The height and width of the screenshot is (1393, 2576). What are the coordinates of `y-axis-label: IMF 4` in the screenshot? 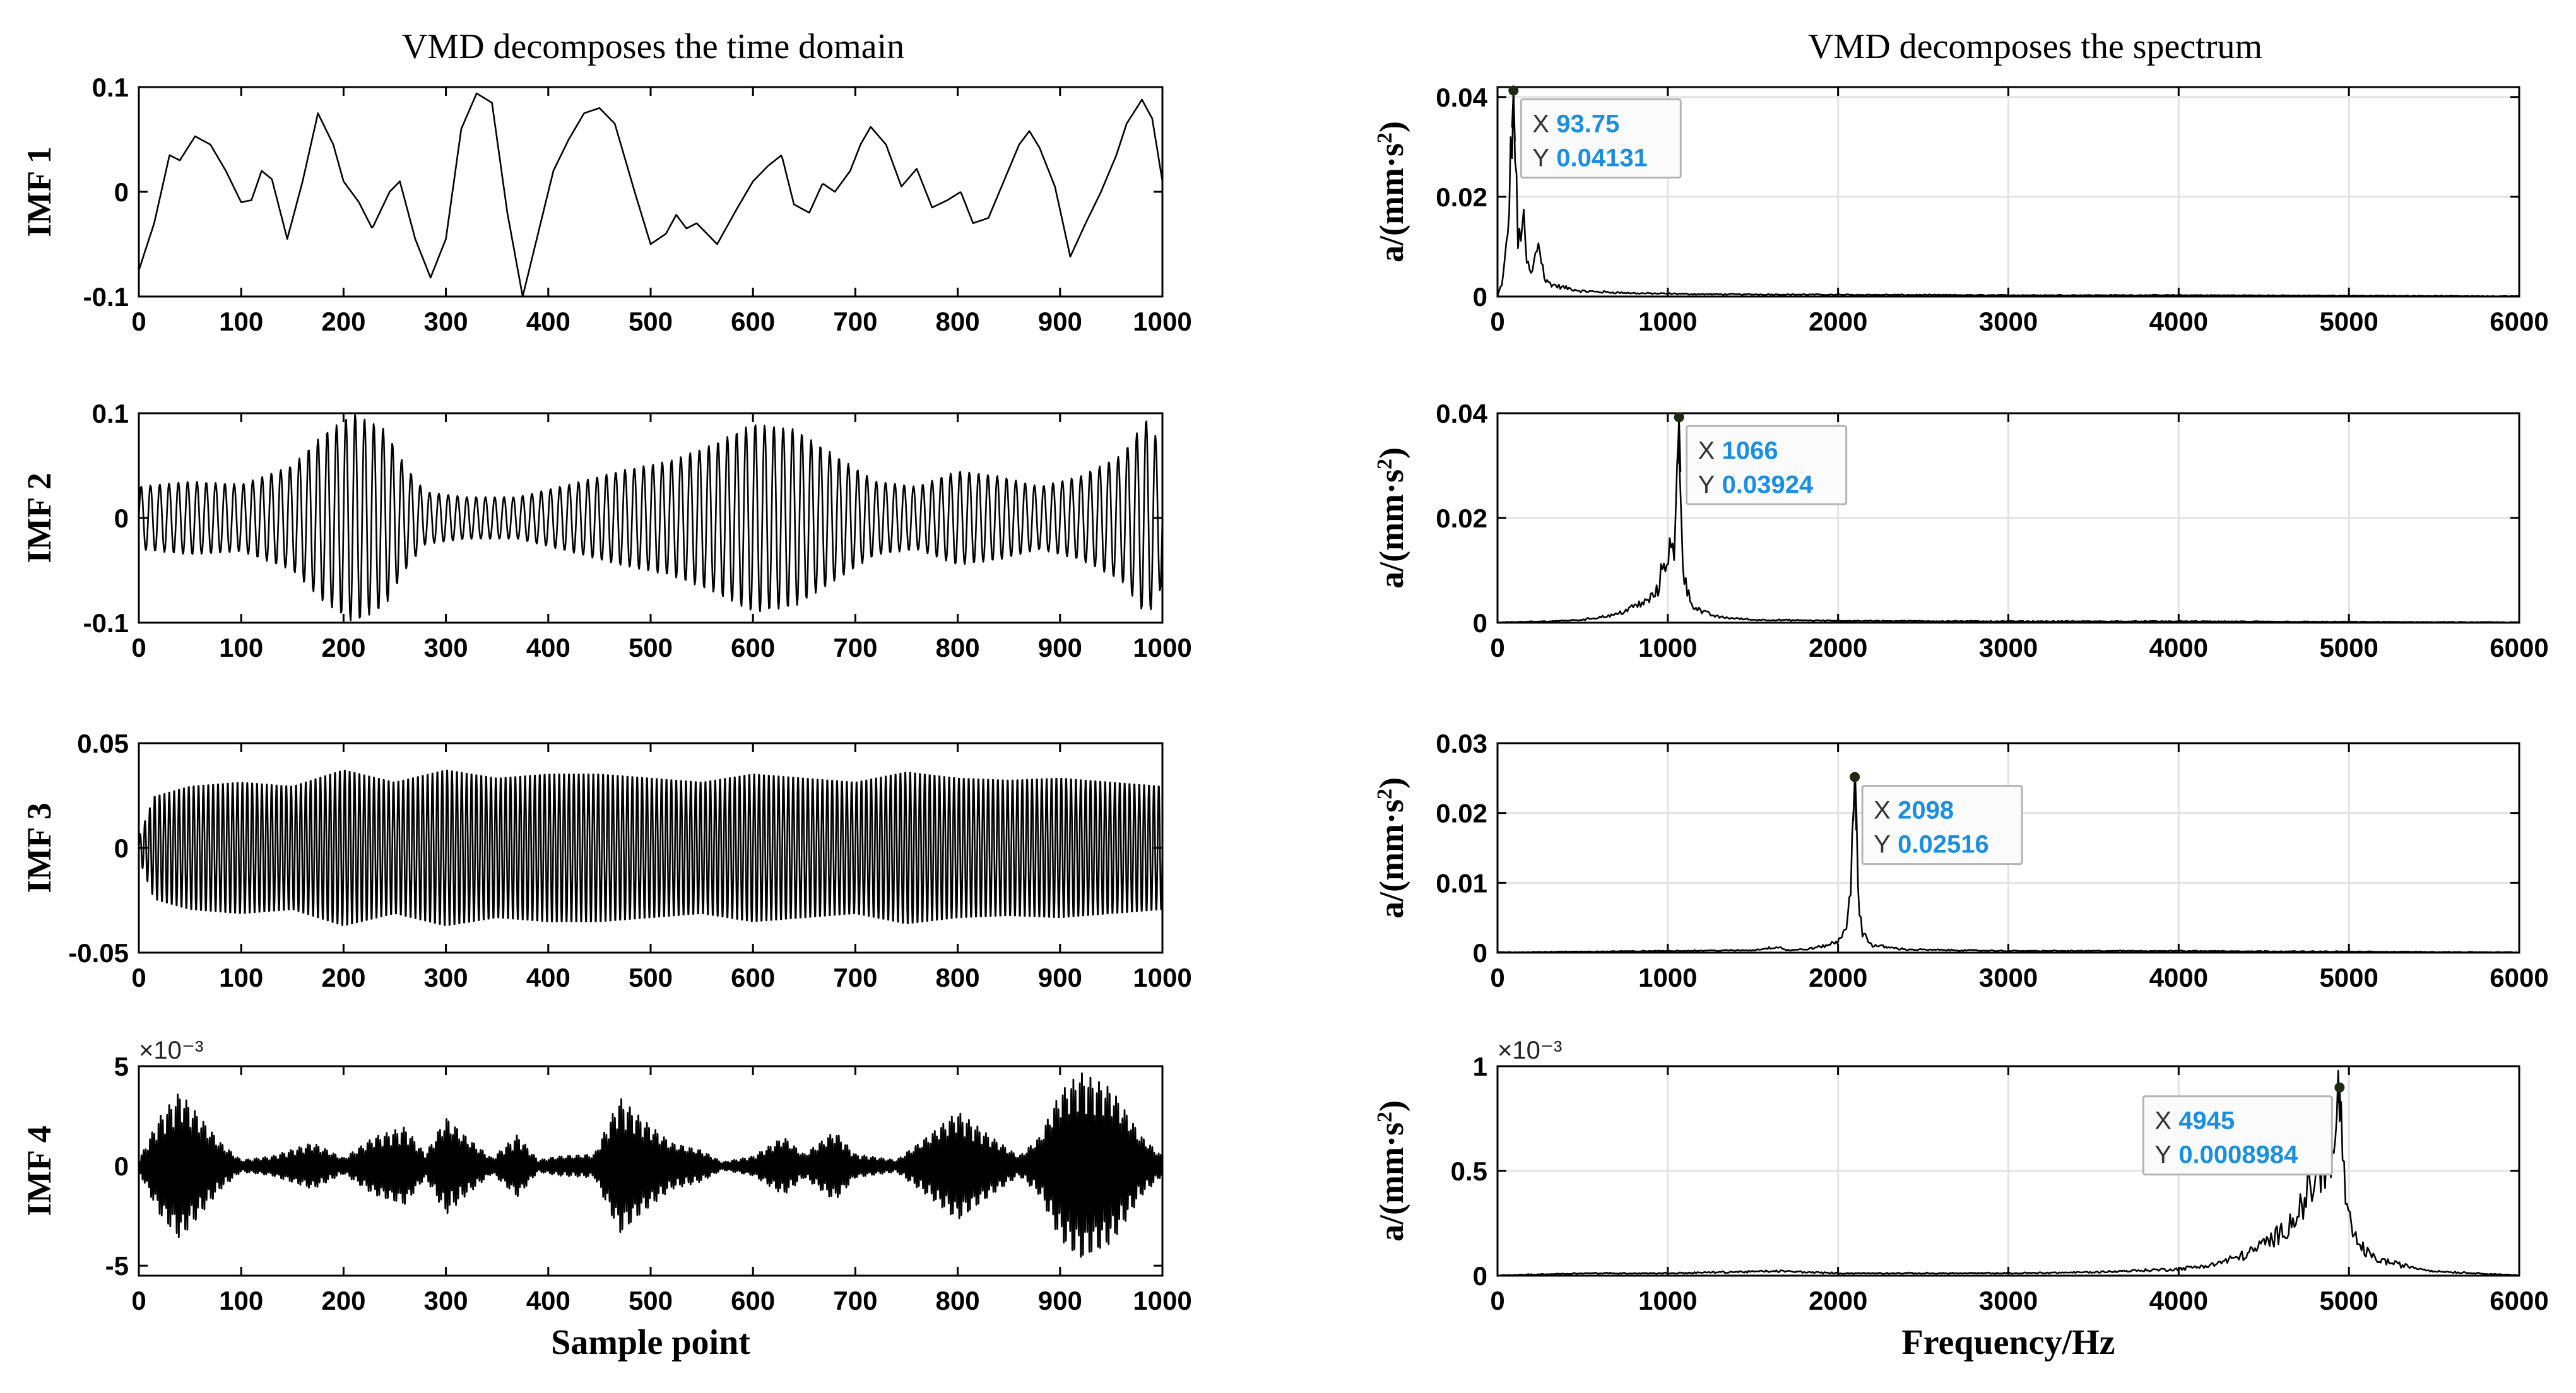 It's located at (39, 1171).